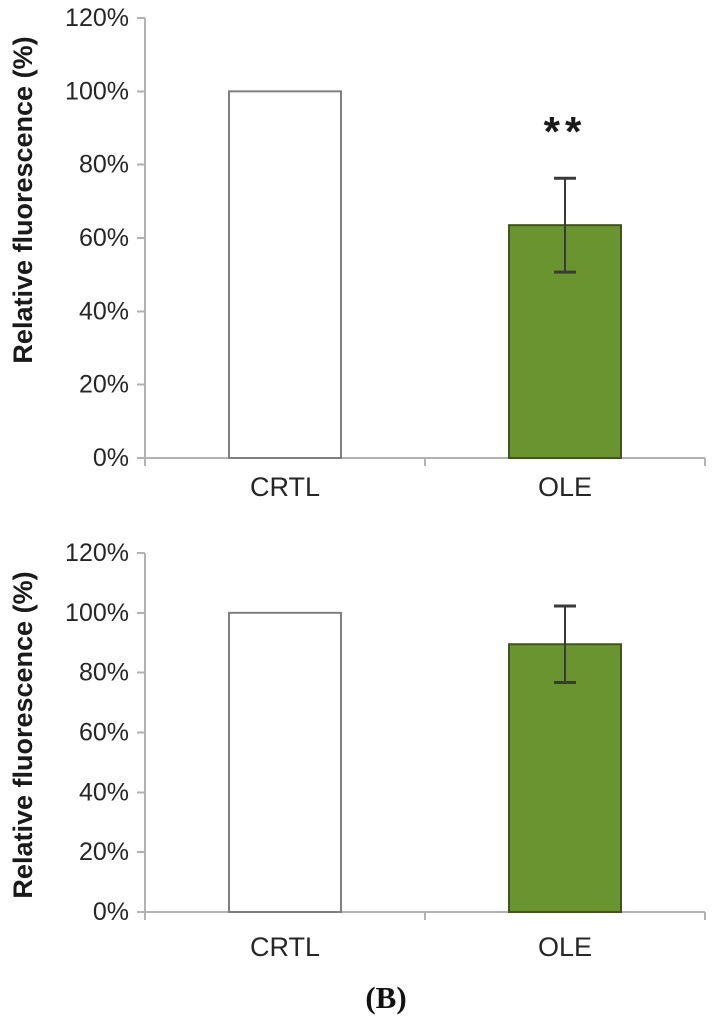 Image resolution: width=716 pixels, height=1024 pixels. I want to click on bar-ole, so click(565, 778).